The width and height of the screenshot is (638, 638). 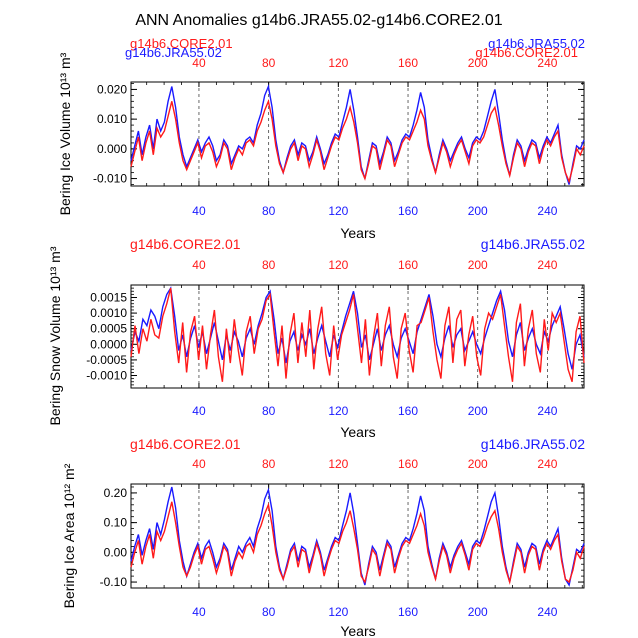 I want to click on y-tick-label: 0.0000, so click(x=108, y=344).